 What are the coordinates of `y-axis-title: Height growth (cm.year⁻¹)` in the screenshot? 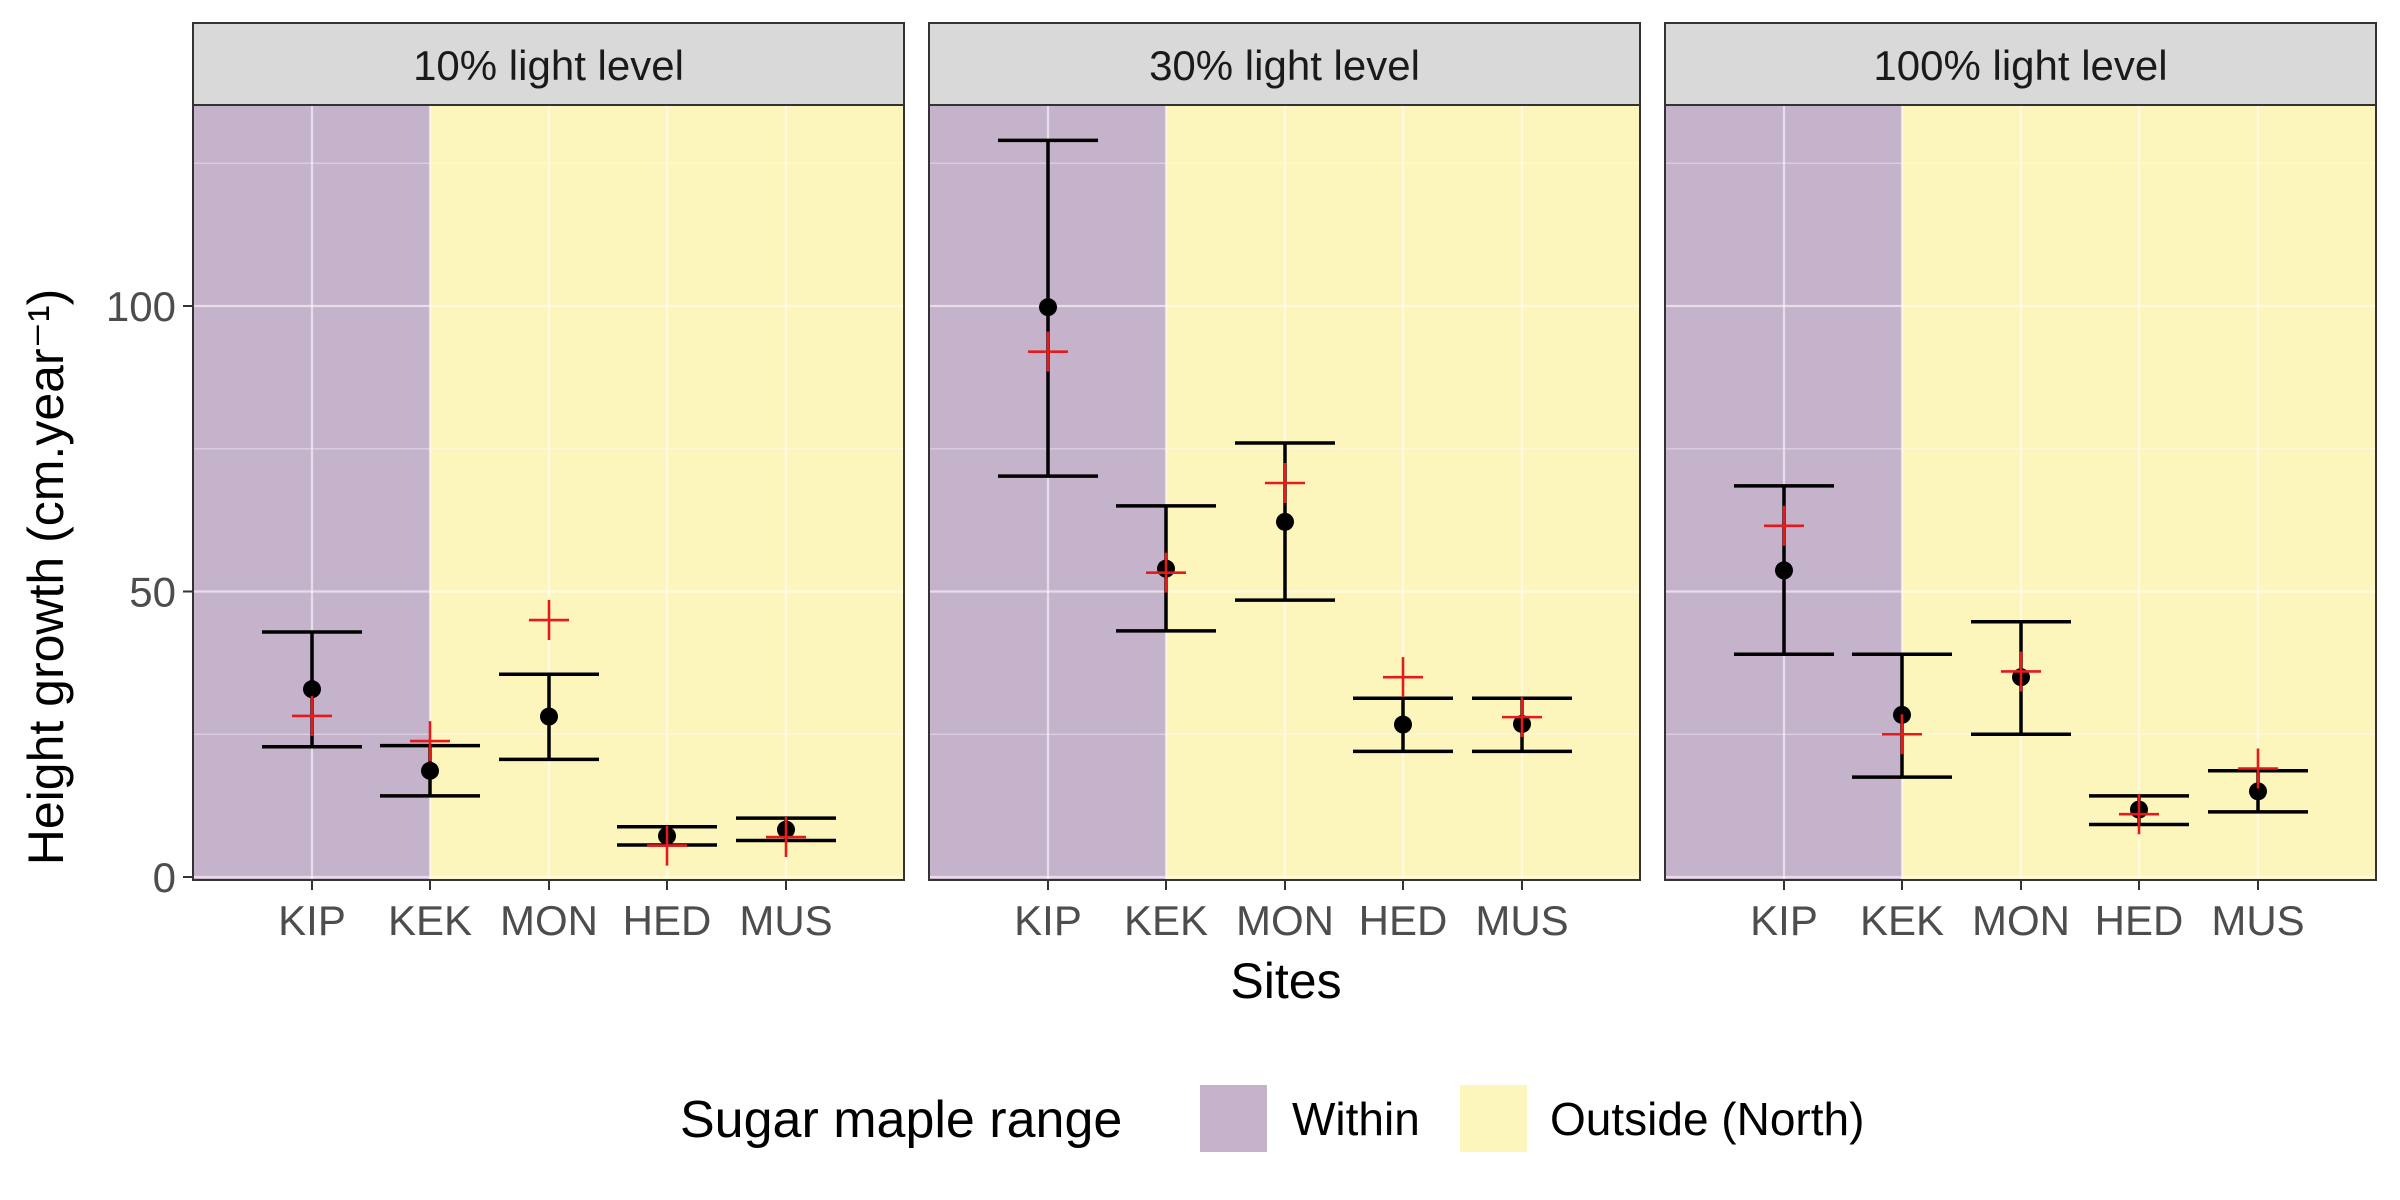 It's located at (46, 577).